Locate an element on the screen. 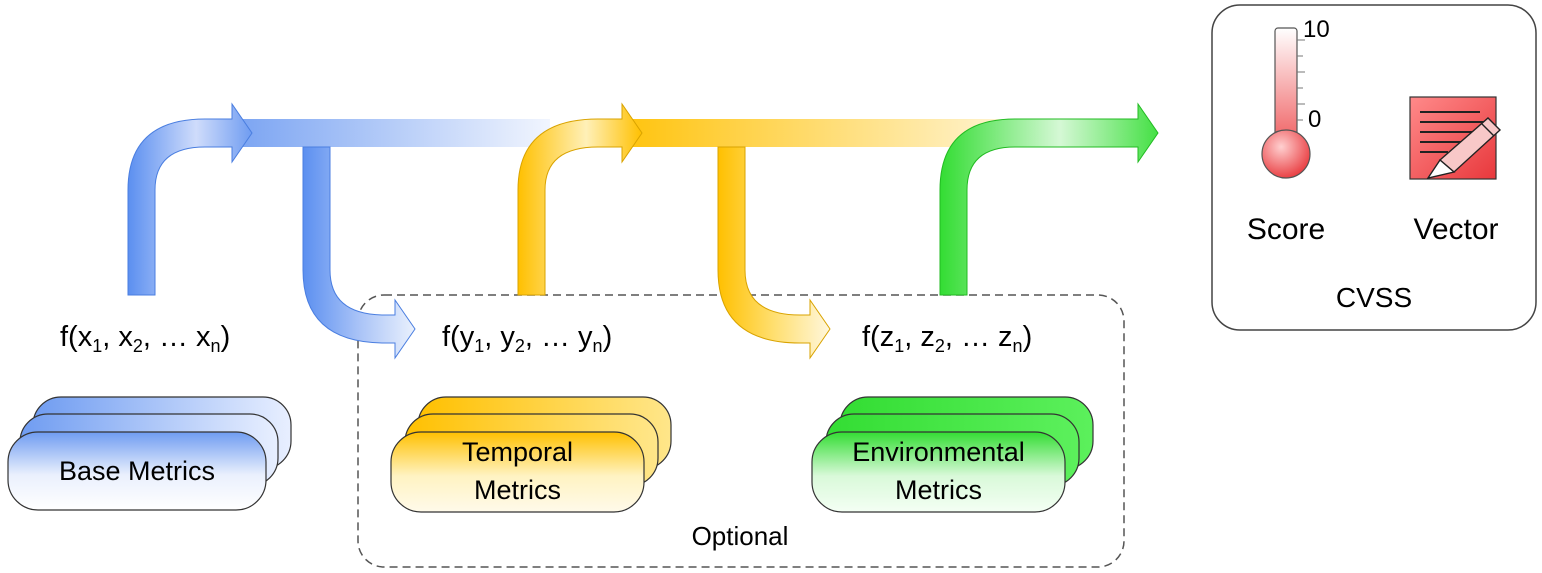 Image resolution: width=1542 pixels, height=573 pixels. temporal-metrics-stack is located at coordinates (531, 454).